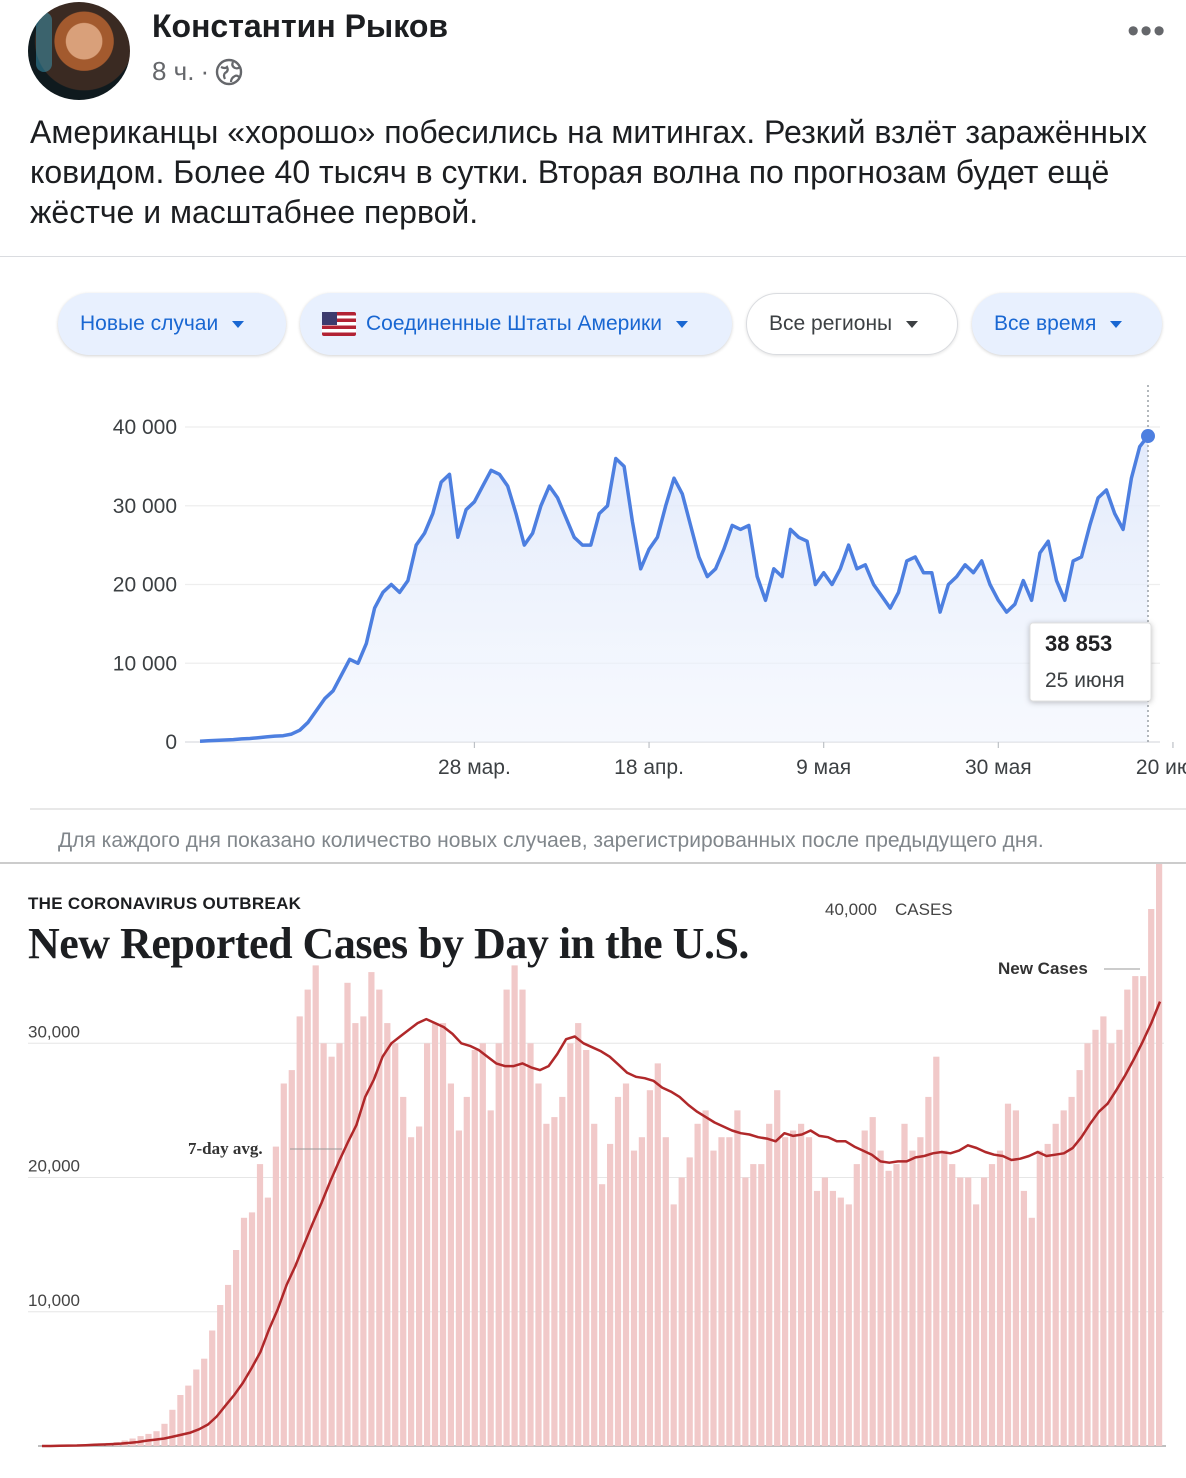 The width and height of the screenshot is (1186, 1478). What do you see at coordinates (145, 506) in the screenshot?
I see `y-tick-label: 30 000` at bounding box center [145, 506].